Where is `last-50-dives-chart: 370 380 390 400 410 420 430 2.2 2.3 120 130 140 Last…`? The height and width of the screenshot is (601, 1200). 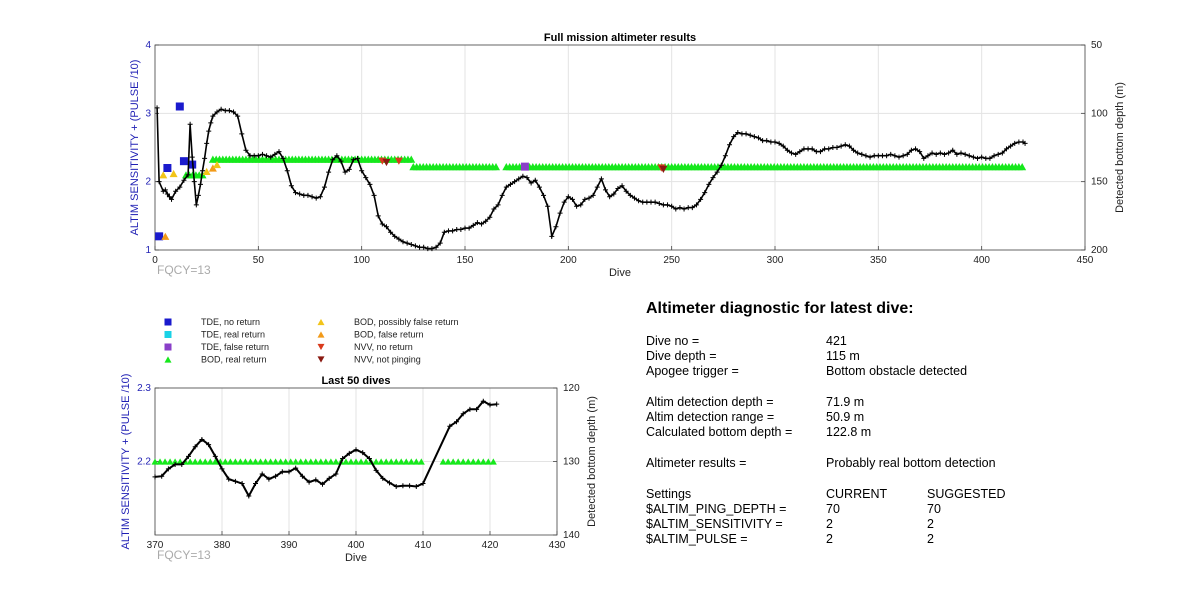
last-50-dives-chart: 370 380 390 400 410 420 430 2.2 2.3 120 130 140 Last… is located at coordinates (359, 469).